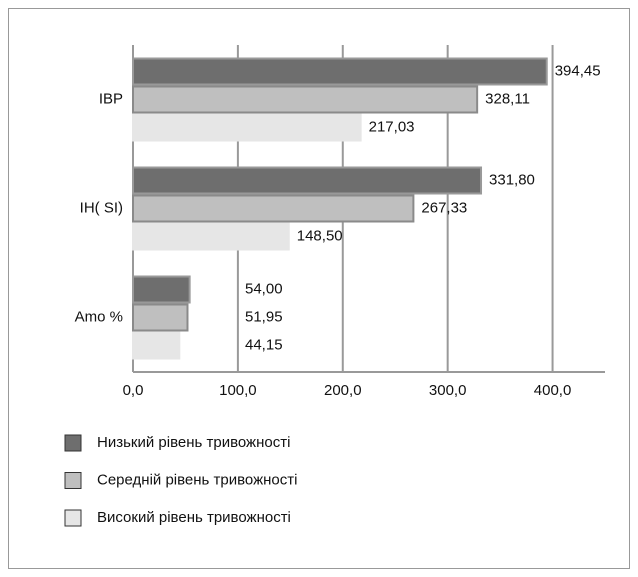 The image size is (638, 577). What do you see at coordinates (507, 98) in the screenshot?
I see `value-label: 328,11` at bounding box center [507, 98].